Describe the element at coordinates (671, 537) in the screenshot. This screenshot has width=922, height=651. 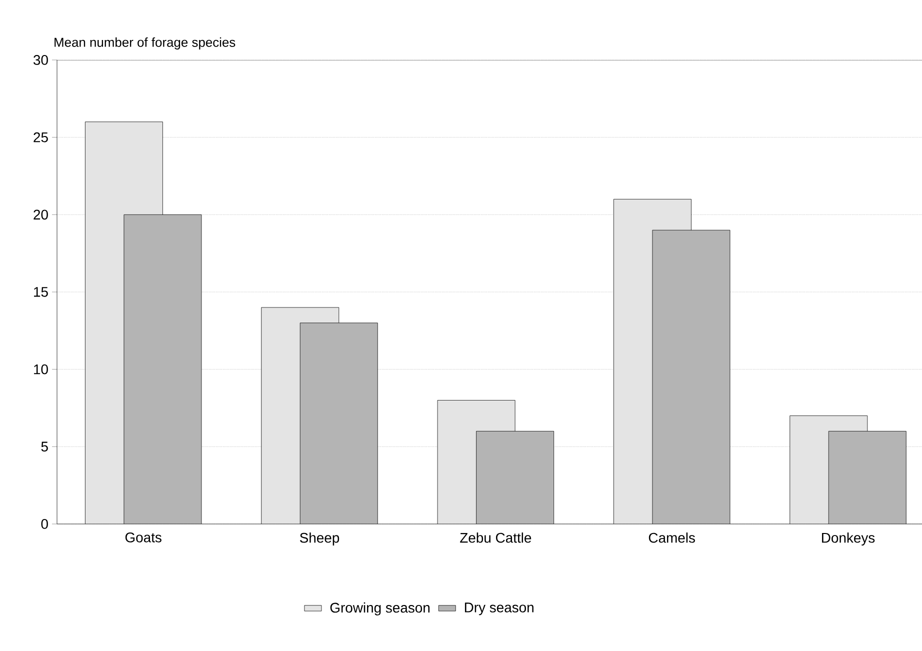
I see `x-tick-label: Camels` at that location.